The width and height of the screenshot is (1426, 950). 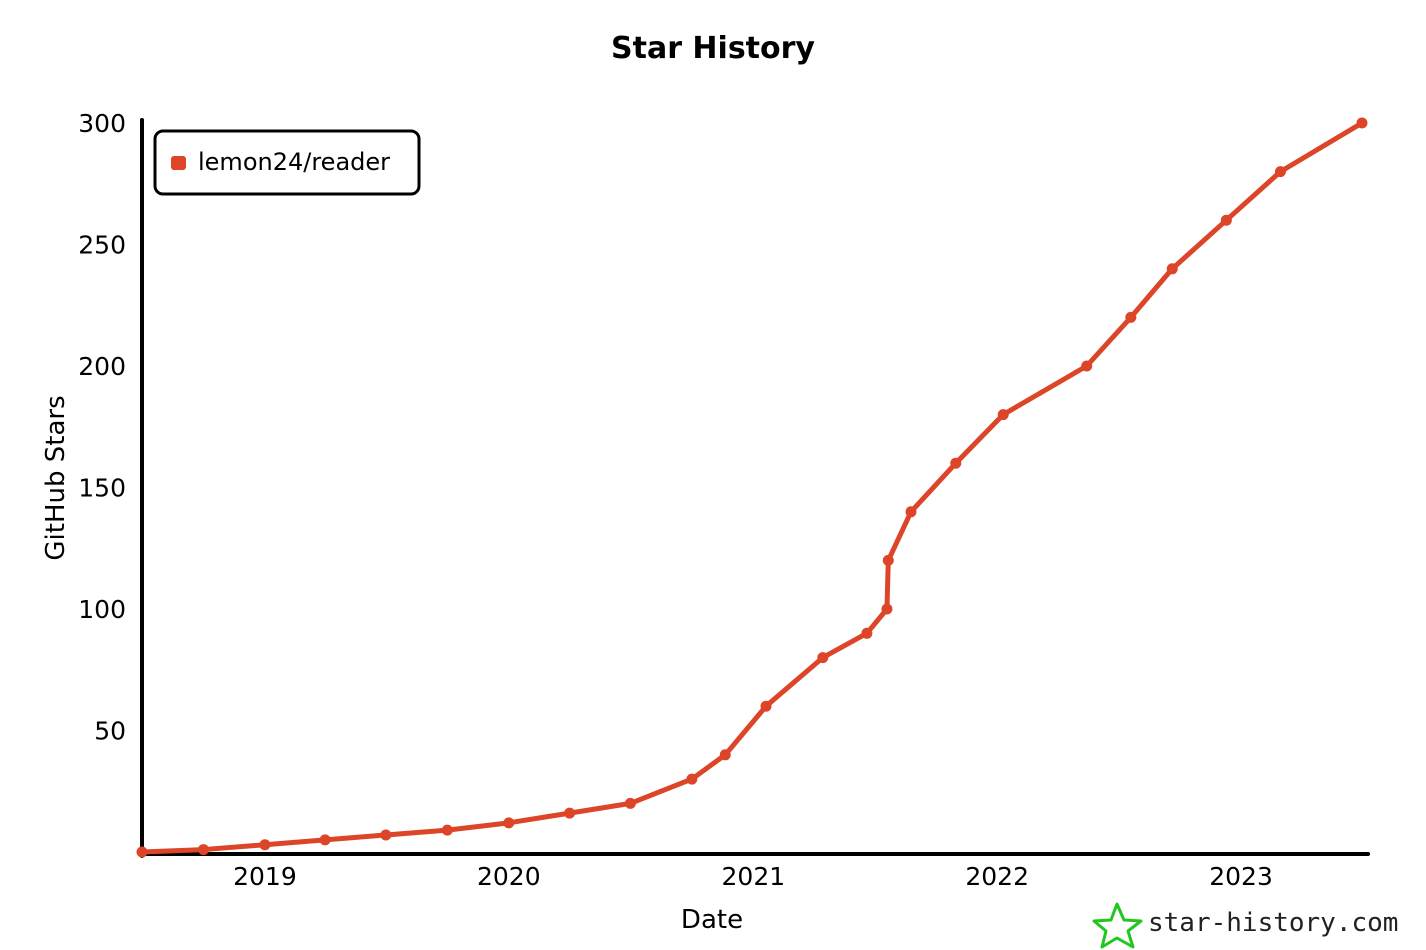 I want to click on x-tick-label: 2023, so click(x=1241, y=876).